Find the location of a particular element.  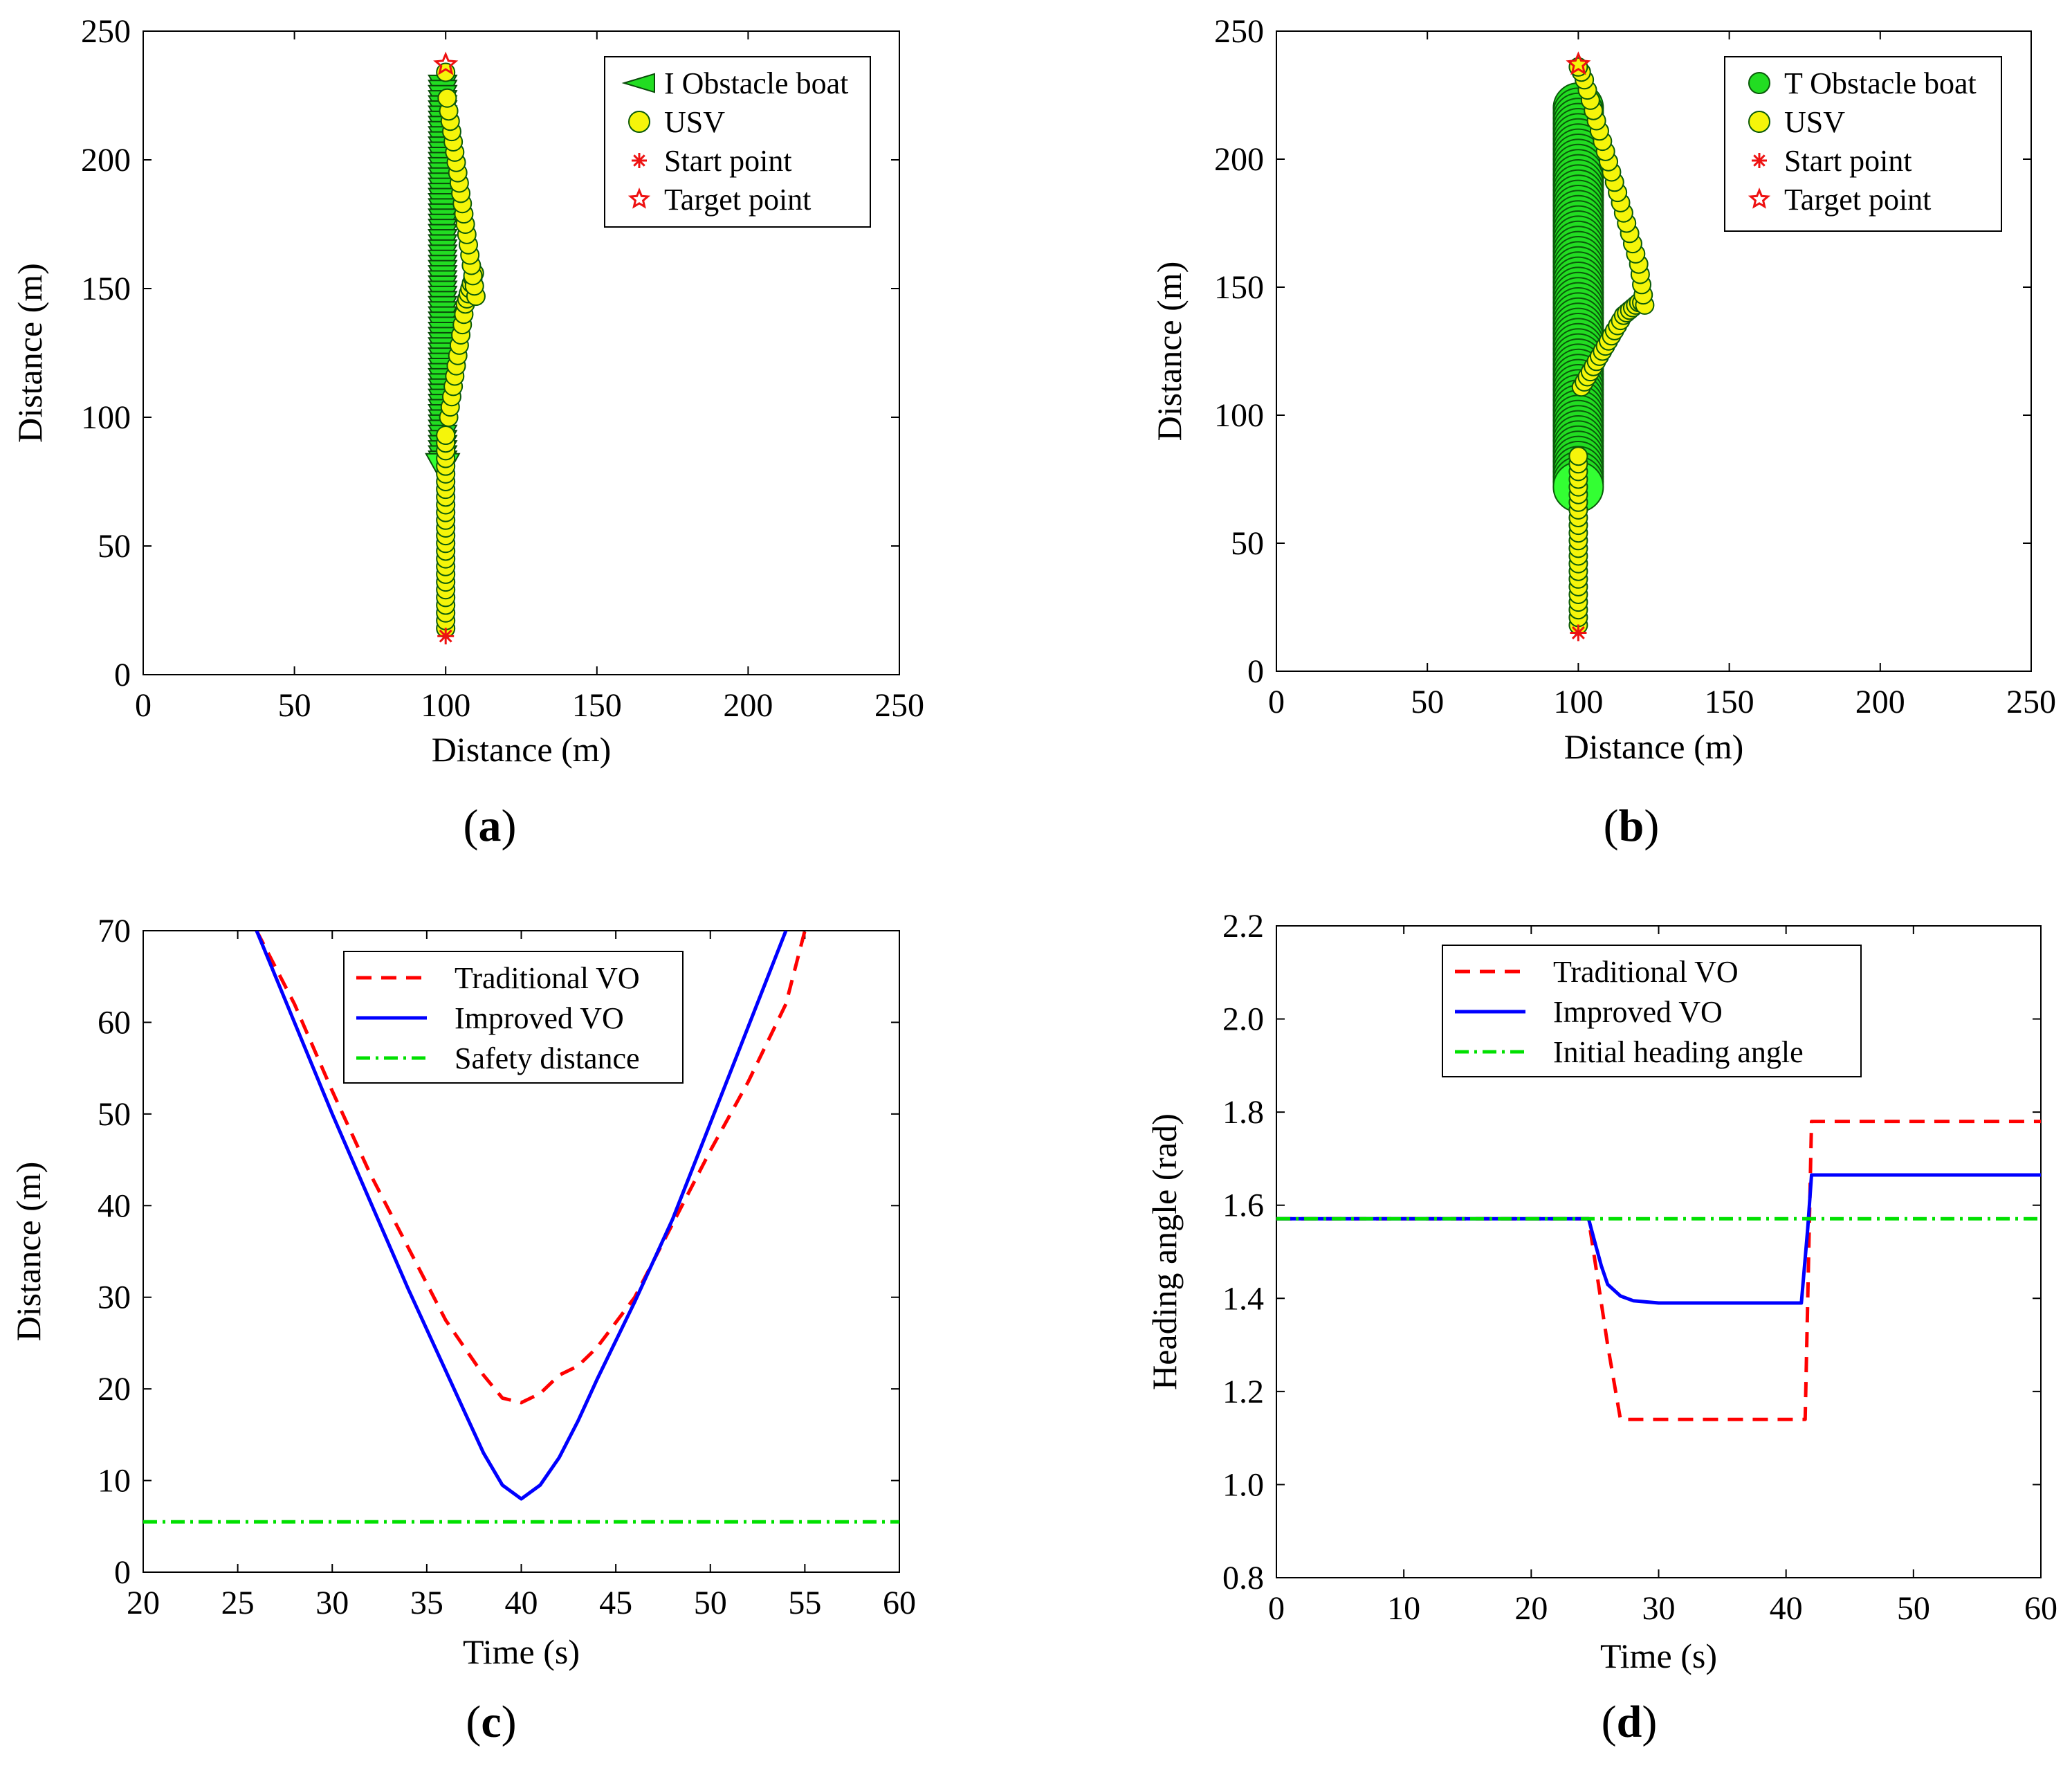

panel-label: (b) is located at coordinates (1632, 826).